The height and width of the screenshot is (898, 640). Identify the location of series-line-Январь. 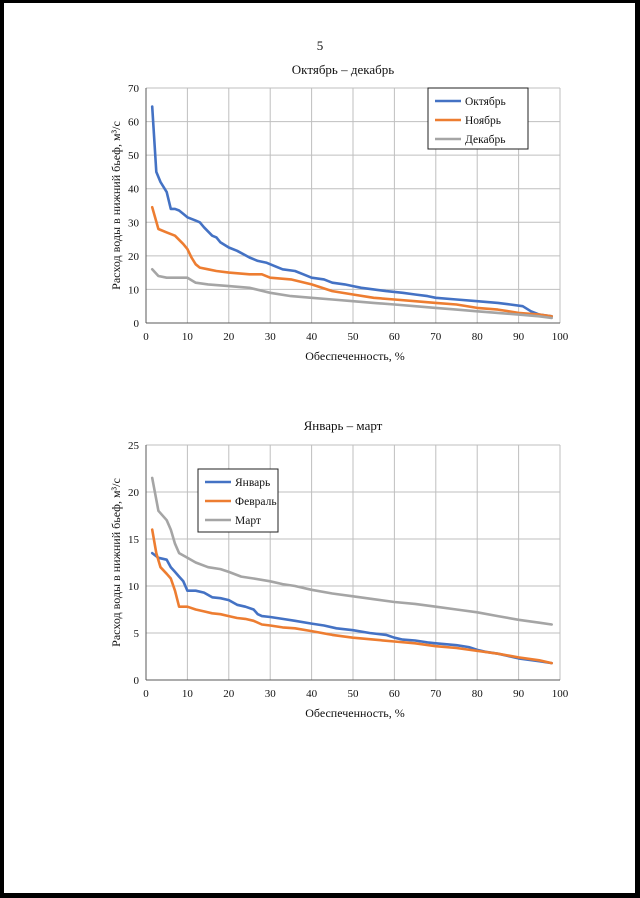
(351, 608).